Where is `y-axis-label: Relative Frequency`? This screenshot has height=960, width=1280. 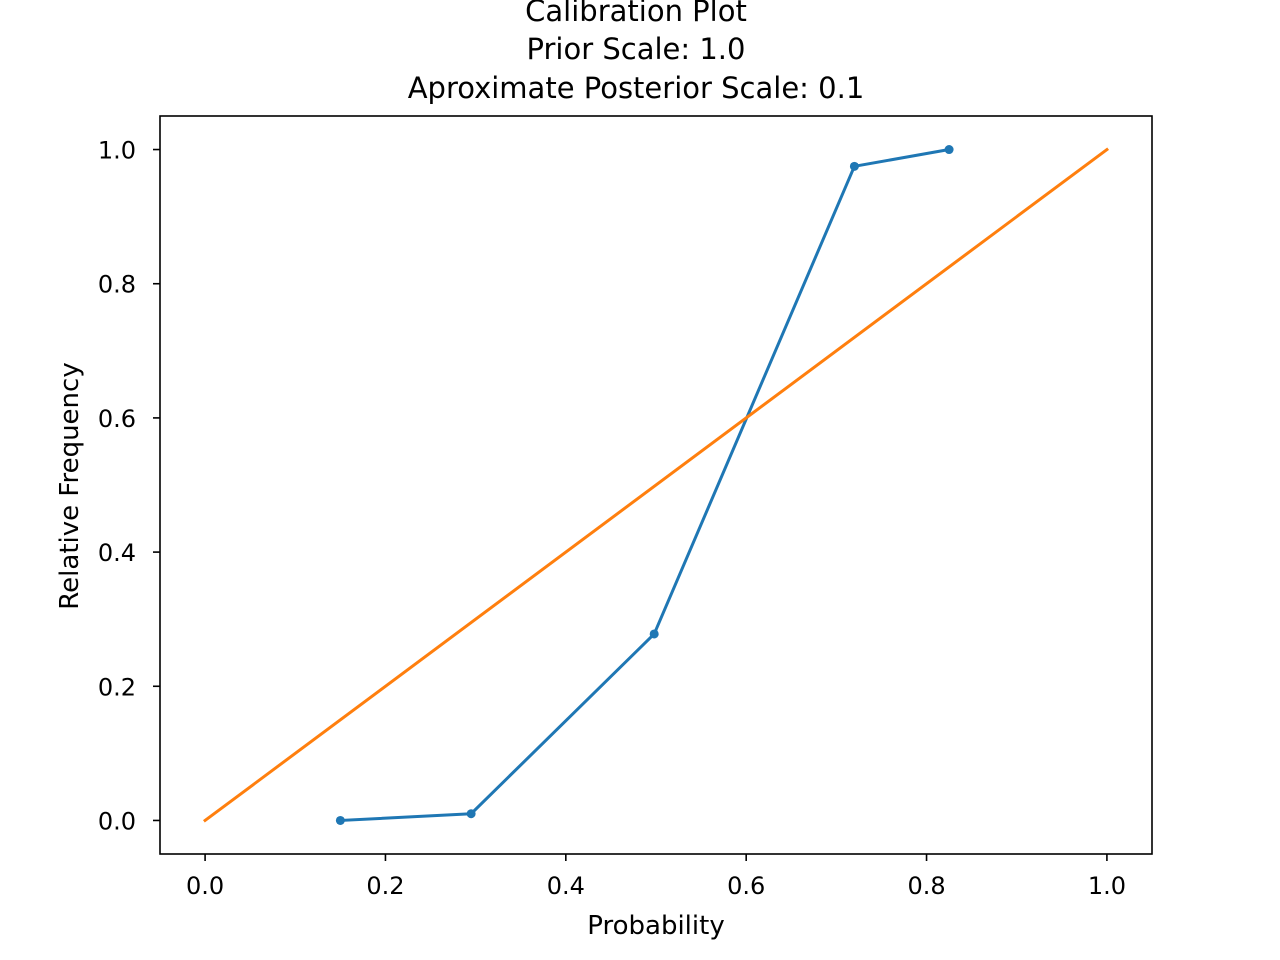
y-axis-label: Relative Frequency is located at coordinates (70, 485).